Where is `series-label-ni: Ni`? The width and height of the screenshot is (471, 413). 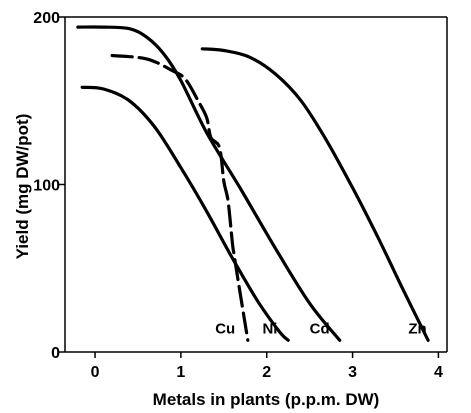
series-label-ni: Ni is located at coordinates (269, 328).